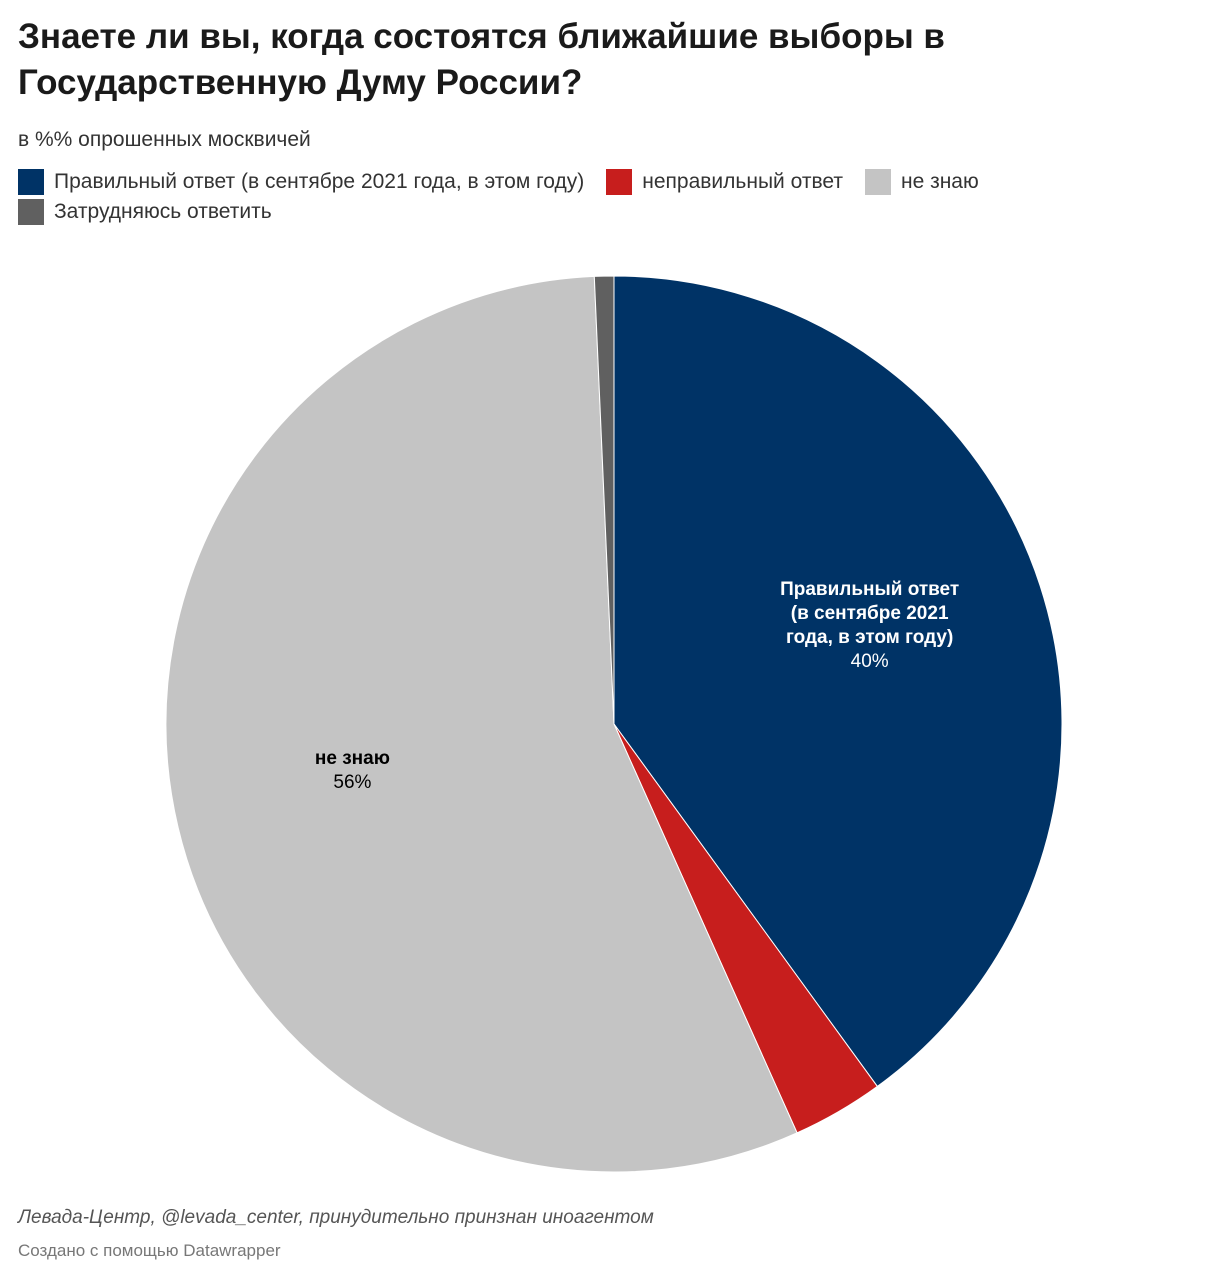  I want to click on credit-link: Создано с помощью Datawrapper, so click(149, 1250).